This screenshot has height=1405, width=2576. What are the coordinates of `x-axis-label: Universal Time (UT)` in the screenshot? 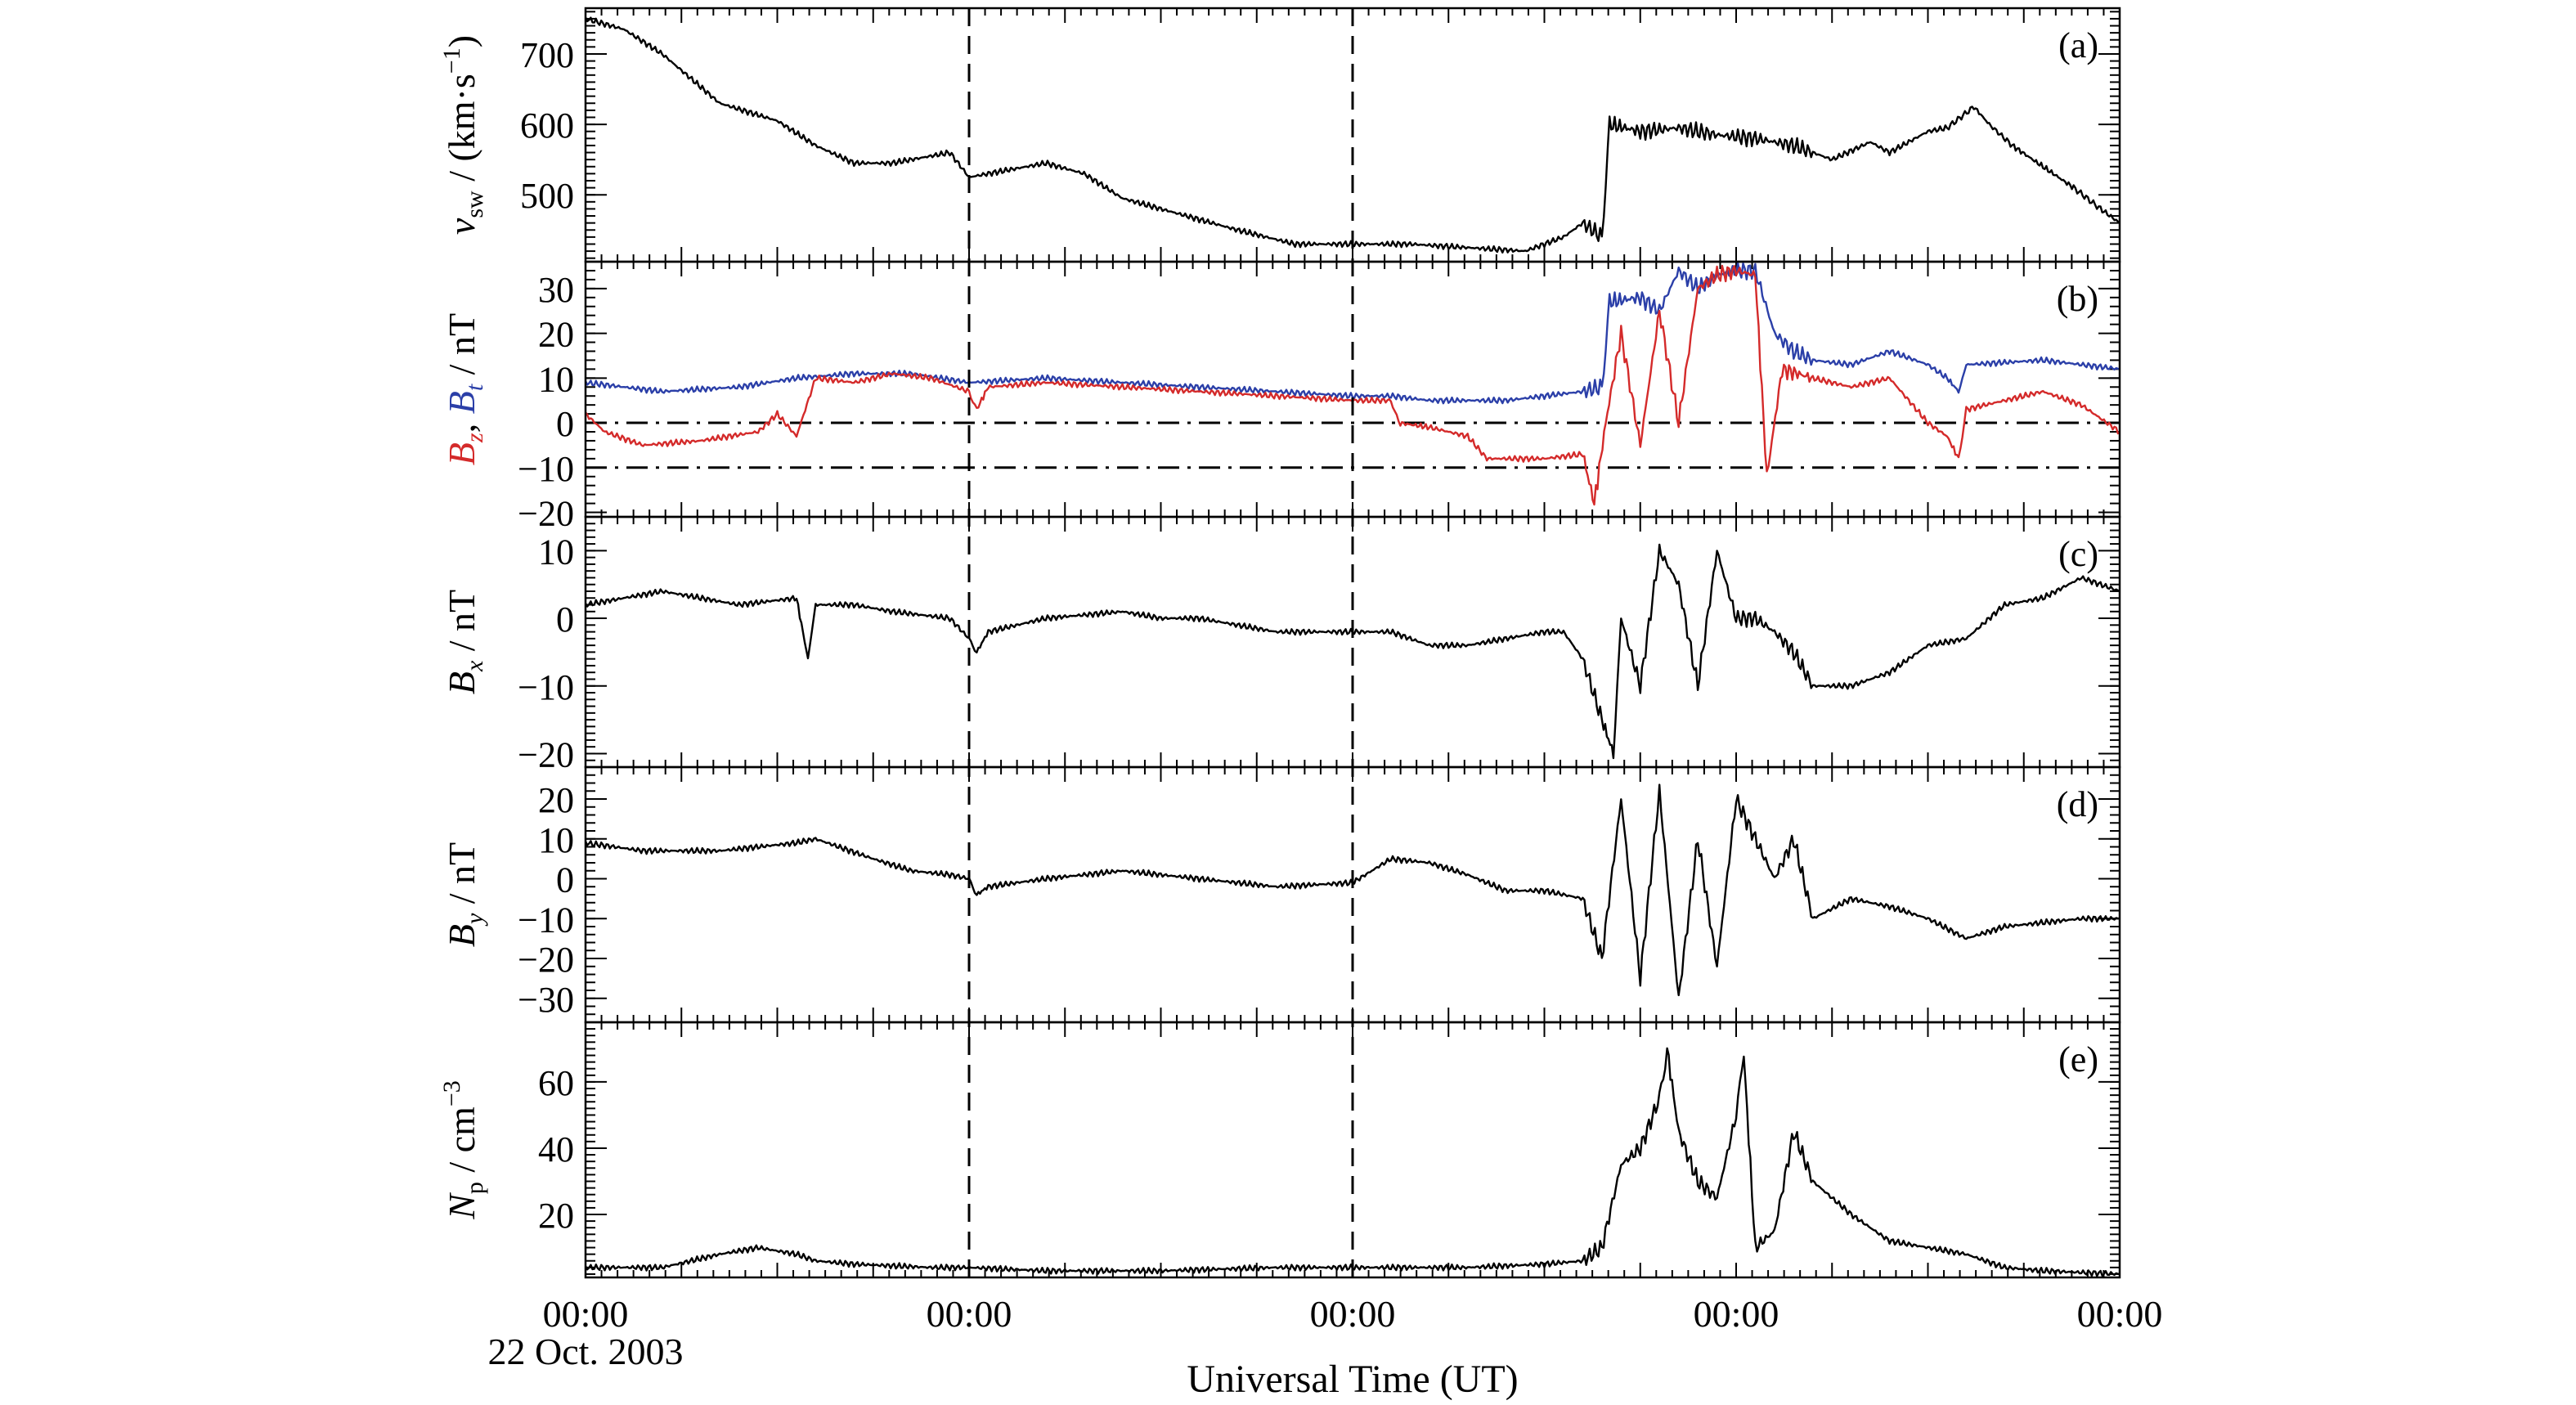 It's located at (1353, 1379).